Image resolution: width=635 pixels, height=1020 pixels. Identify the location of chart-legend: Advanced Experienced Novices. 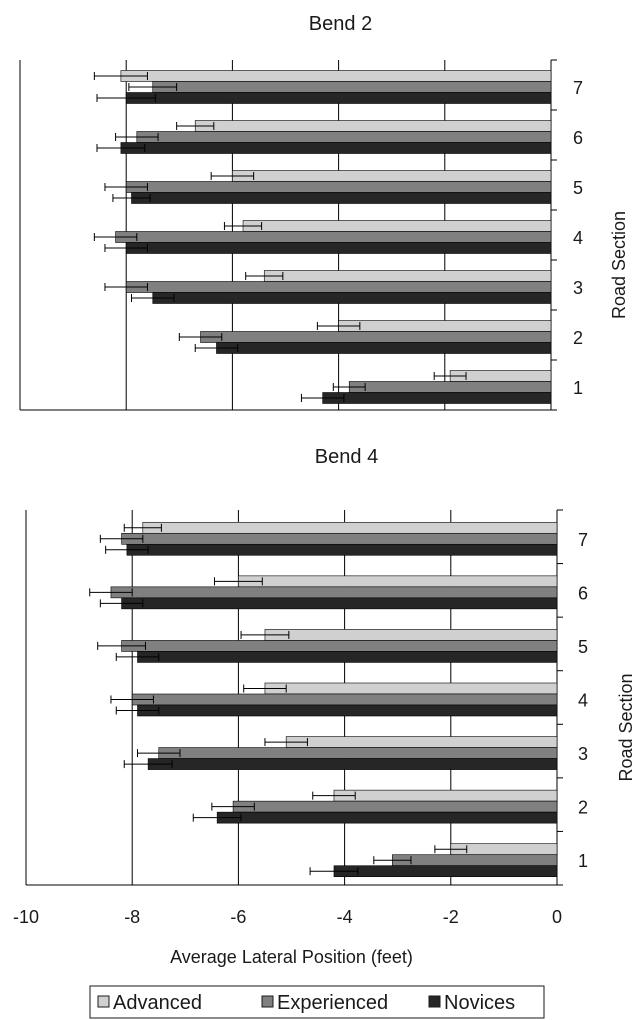
(317, 1002).